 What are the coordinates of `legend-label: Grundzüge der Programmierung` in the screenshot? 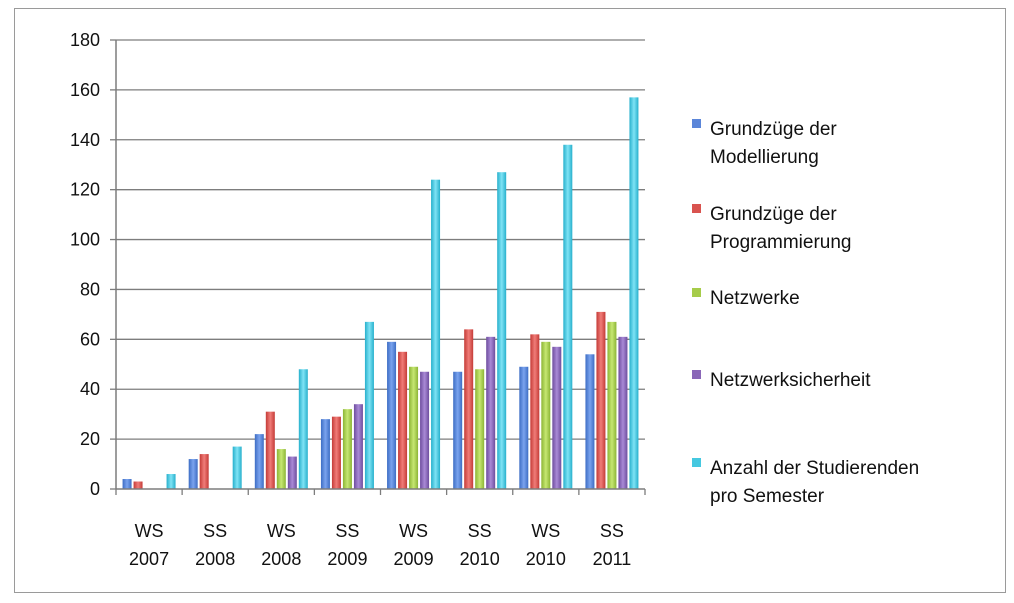 It's located at (781, 228).